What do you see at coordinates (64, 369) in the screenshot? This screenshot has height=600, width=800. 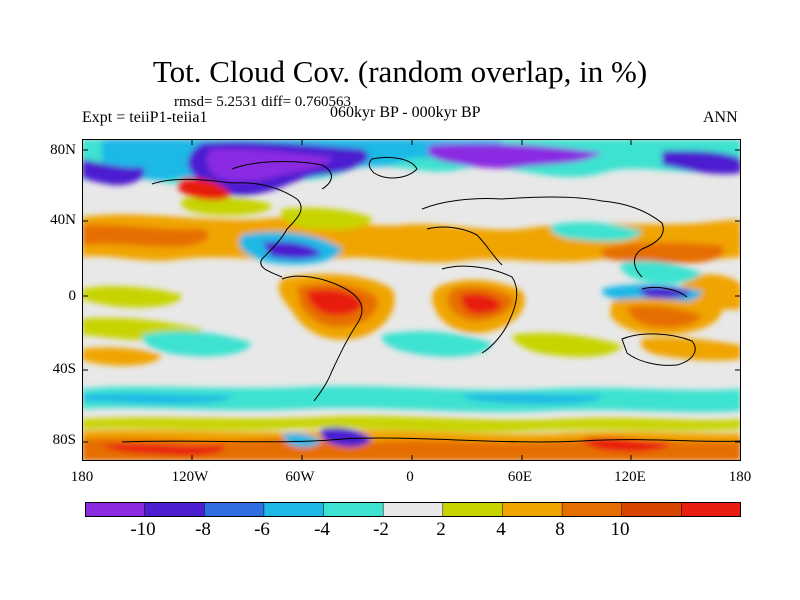 I see `lat-label-40s: 40S` at bounding box center [64, 369].